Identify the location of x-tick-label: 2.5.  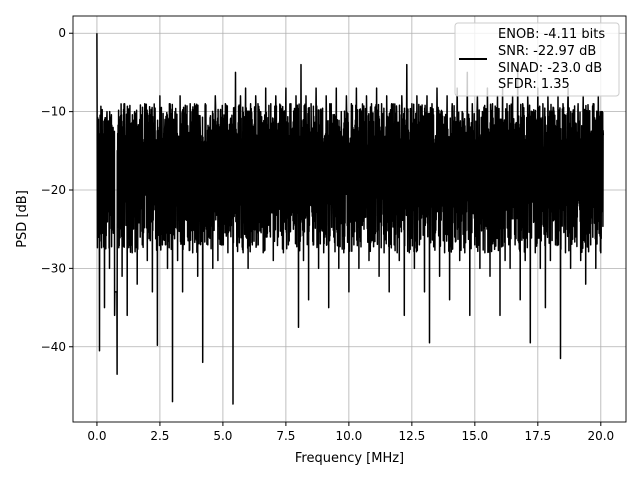
(159, 436).